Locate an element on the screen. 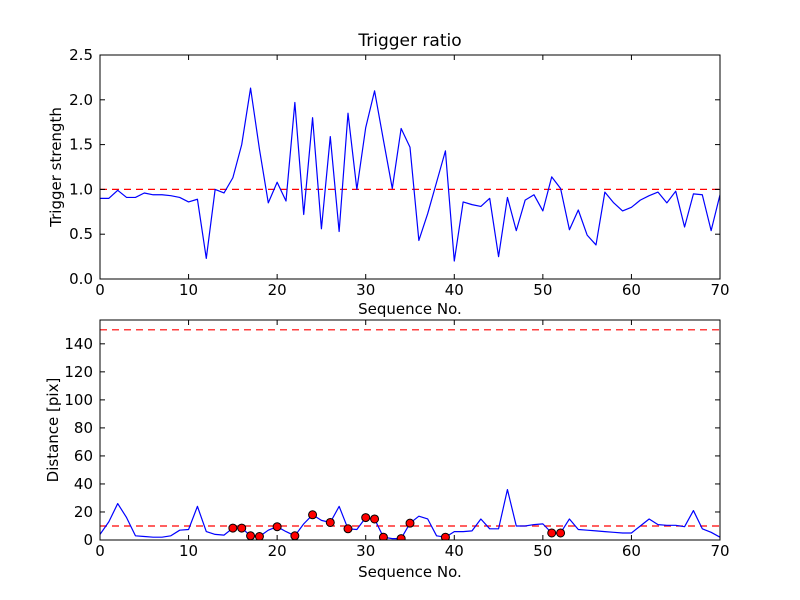 This screenshot has width=800, height=600. y-tick-label: 2.5 is located at coordinates (81, 55).